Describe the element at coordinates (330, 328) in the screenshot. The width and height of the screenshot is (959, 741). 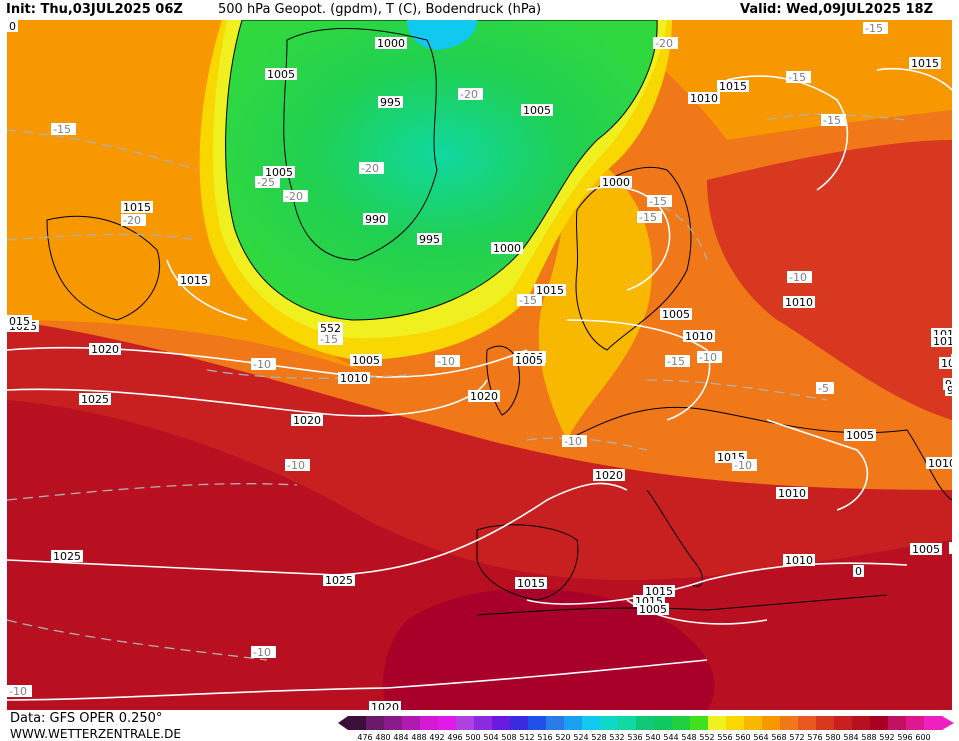
I see `geopotential-label: 552` at that location.